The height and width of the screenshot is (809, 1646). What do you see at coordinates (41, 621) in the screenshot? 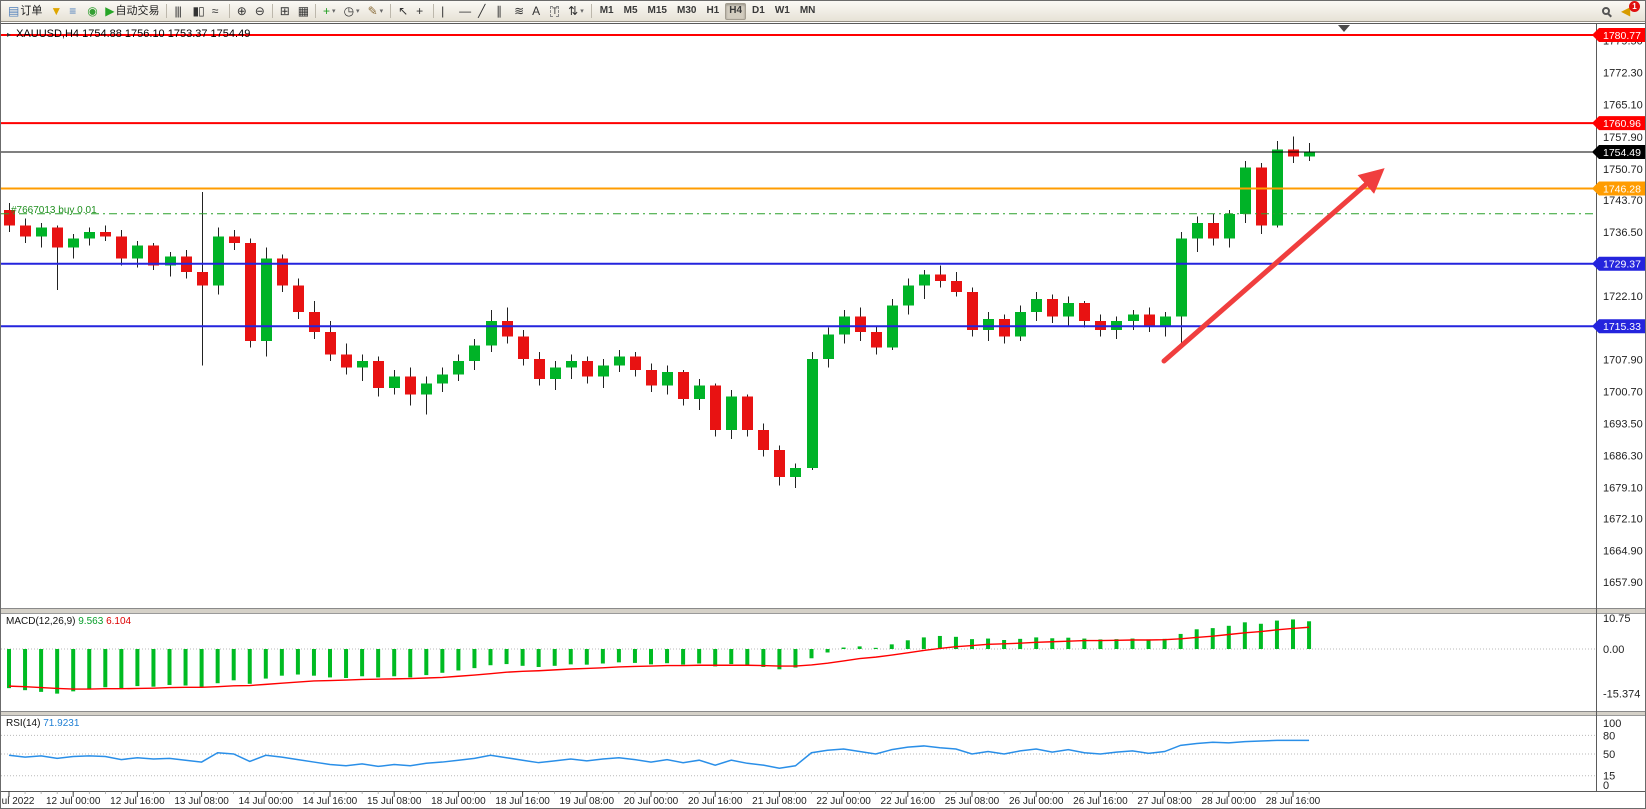
I see `macd-title: MACD(12,26,9)` at bounding box center [41, 621].